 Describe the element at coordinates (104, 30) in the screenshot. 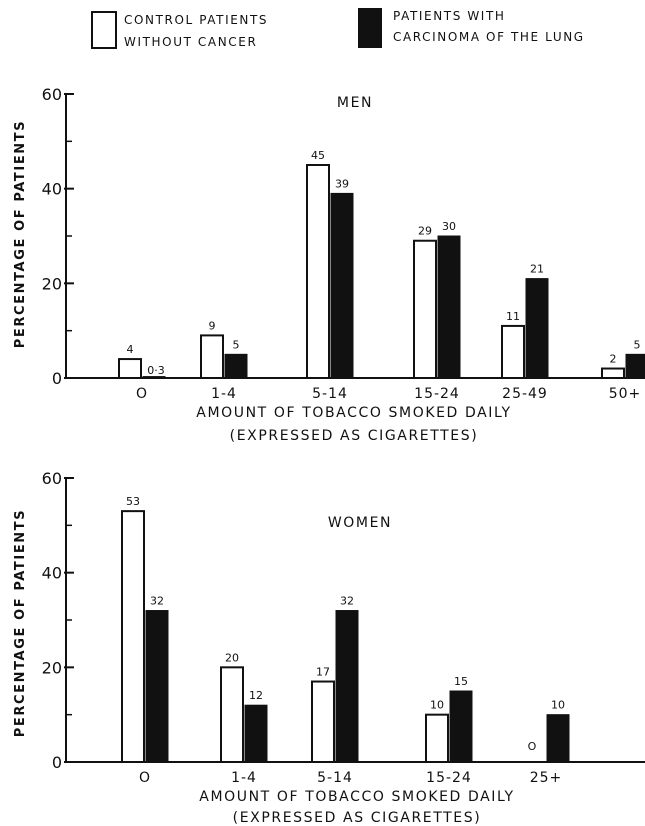

I see `legend-swatch-control` at that location.